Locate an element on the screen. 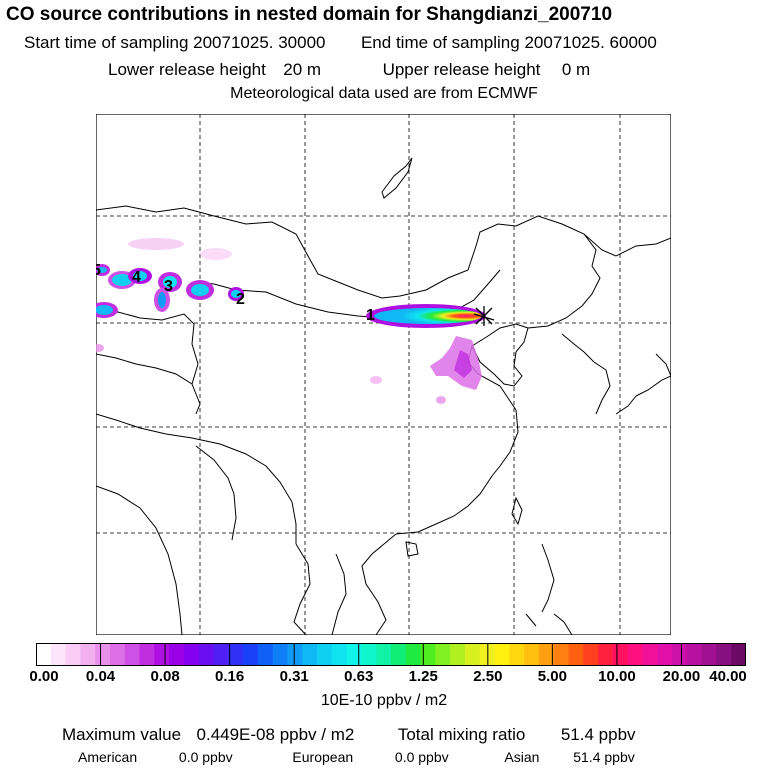 Image resolution: width=768 pixels, height=768 pixels. asian-value: 51.4 ppbv is located at coordinates (604, 757).